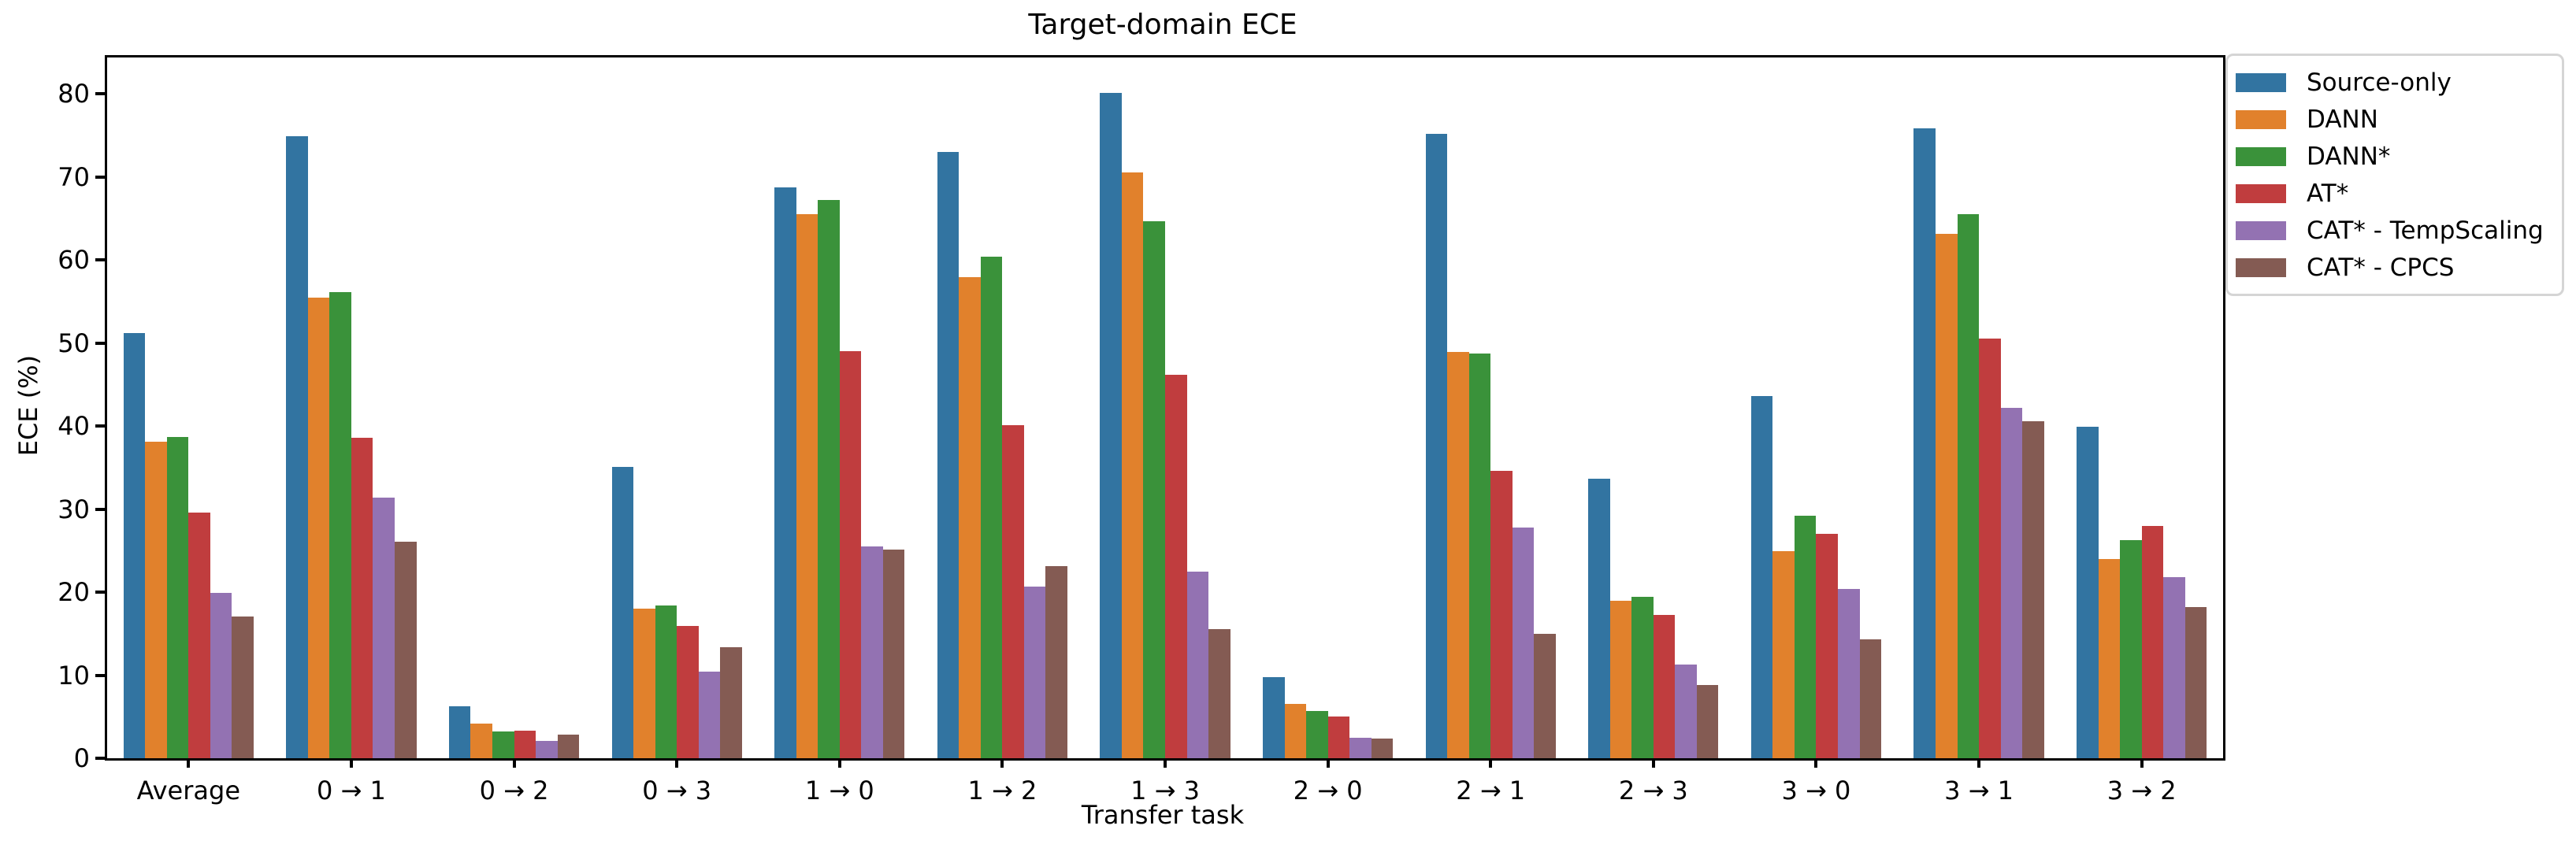 Image resolution: width=2576 pixels, height=848 pixels. What do you see at coordinates (644, 683) in the screenshot?
I see `bar-DANN-0 → 3` at bounding box center [644, 683].